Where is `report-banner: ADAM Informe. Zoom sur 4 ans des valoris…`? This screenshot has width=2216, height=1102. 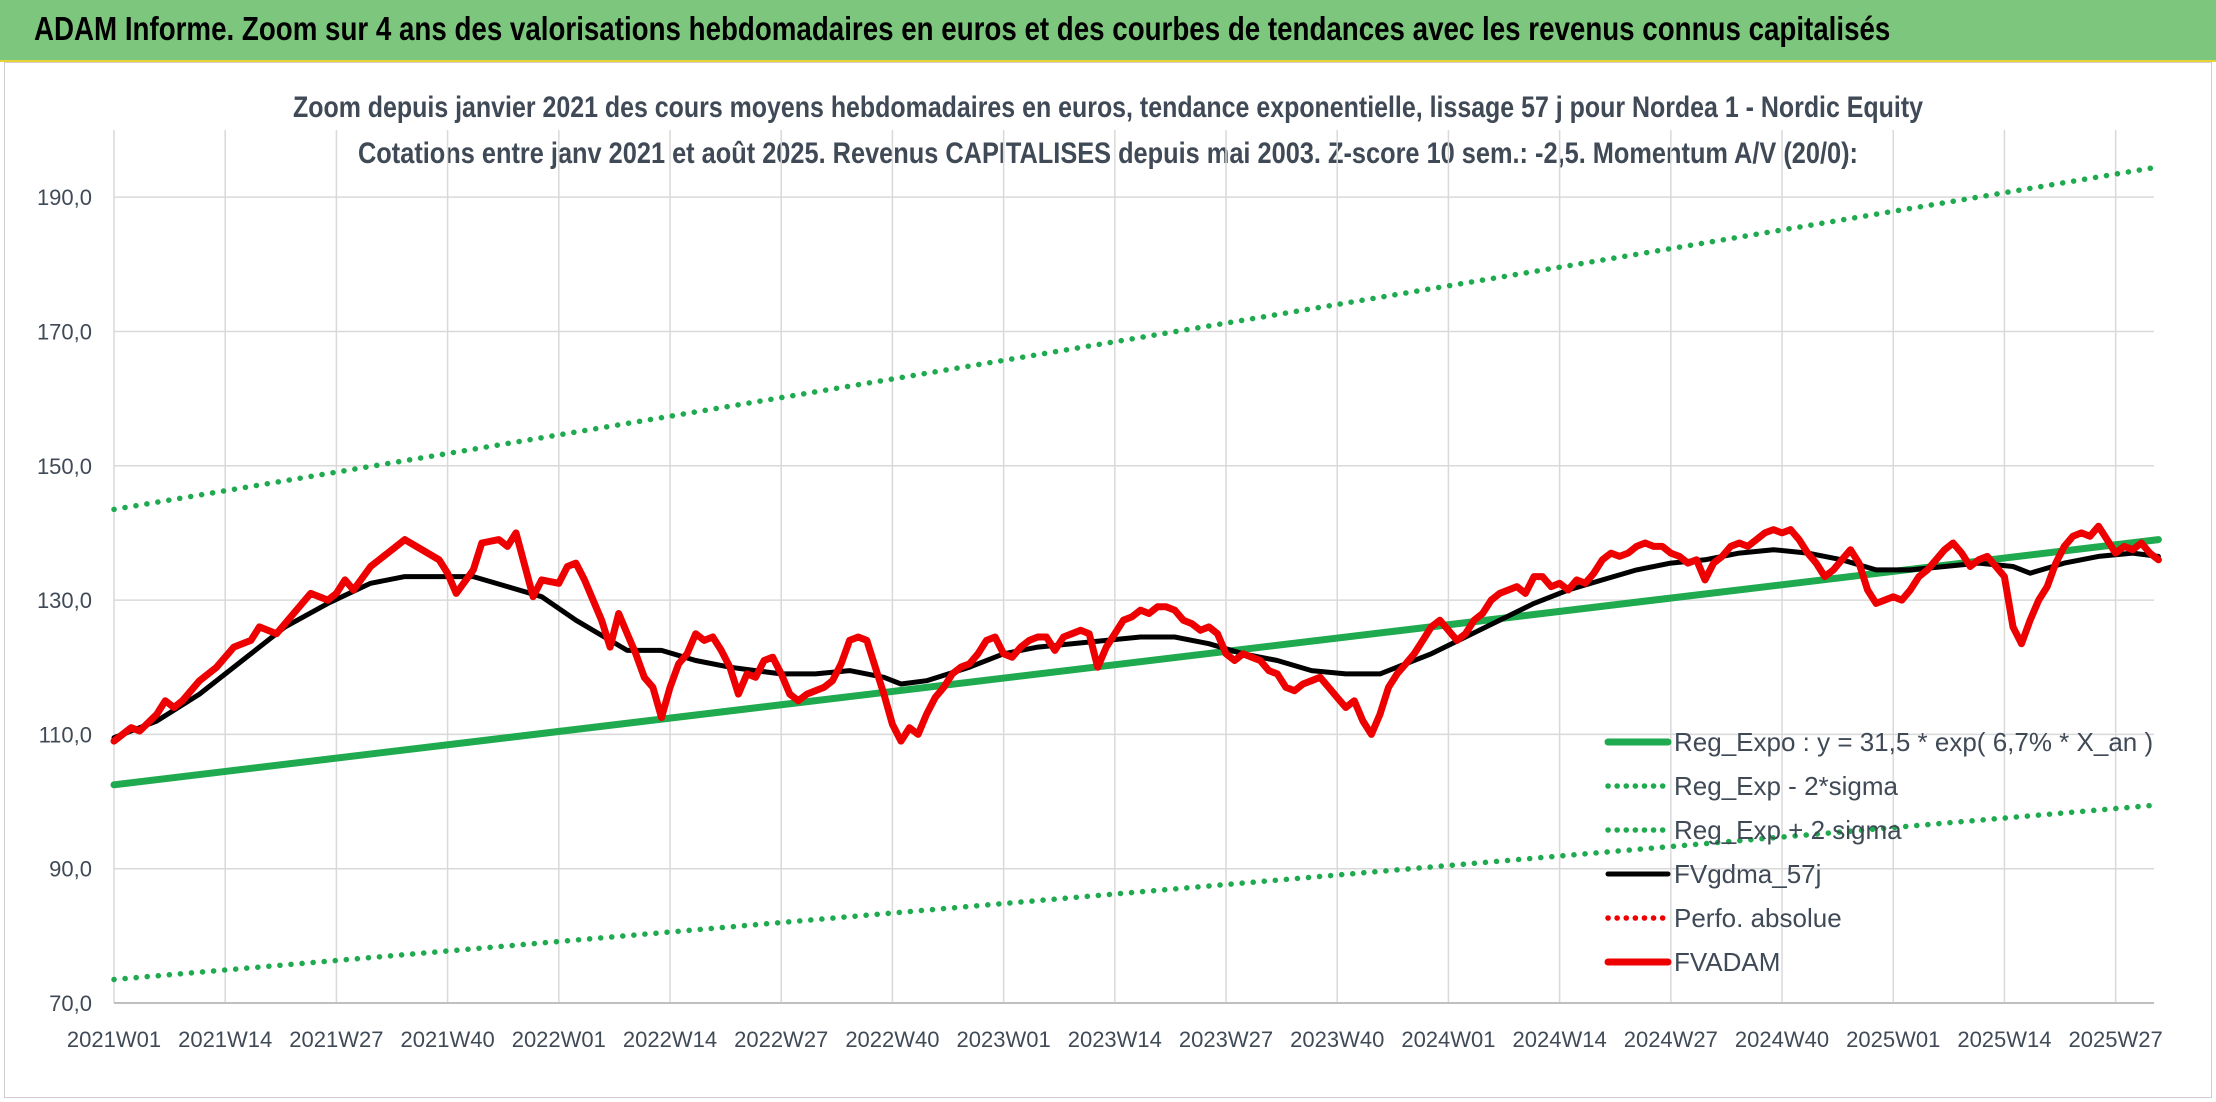 report-banner: ADAM Informe. Zoom sur 4 ans des valoris… is located at coordinates (1108, 31).